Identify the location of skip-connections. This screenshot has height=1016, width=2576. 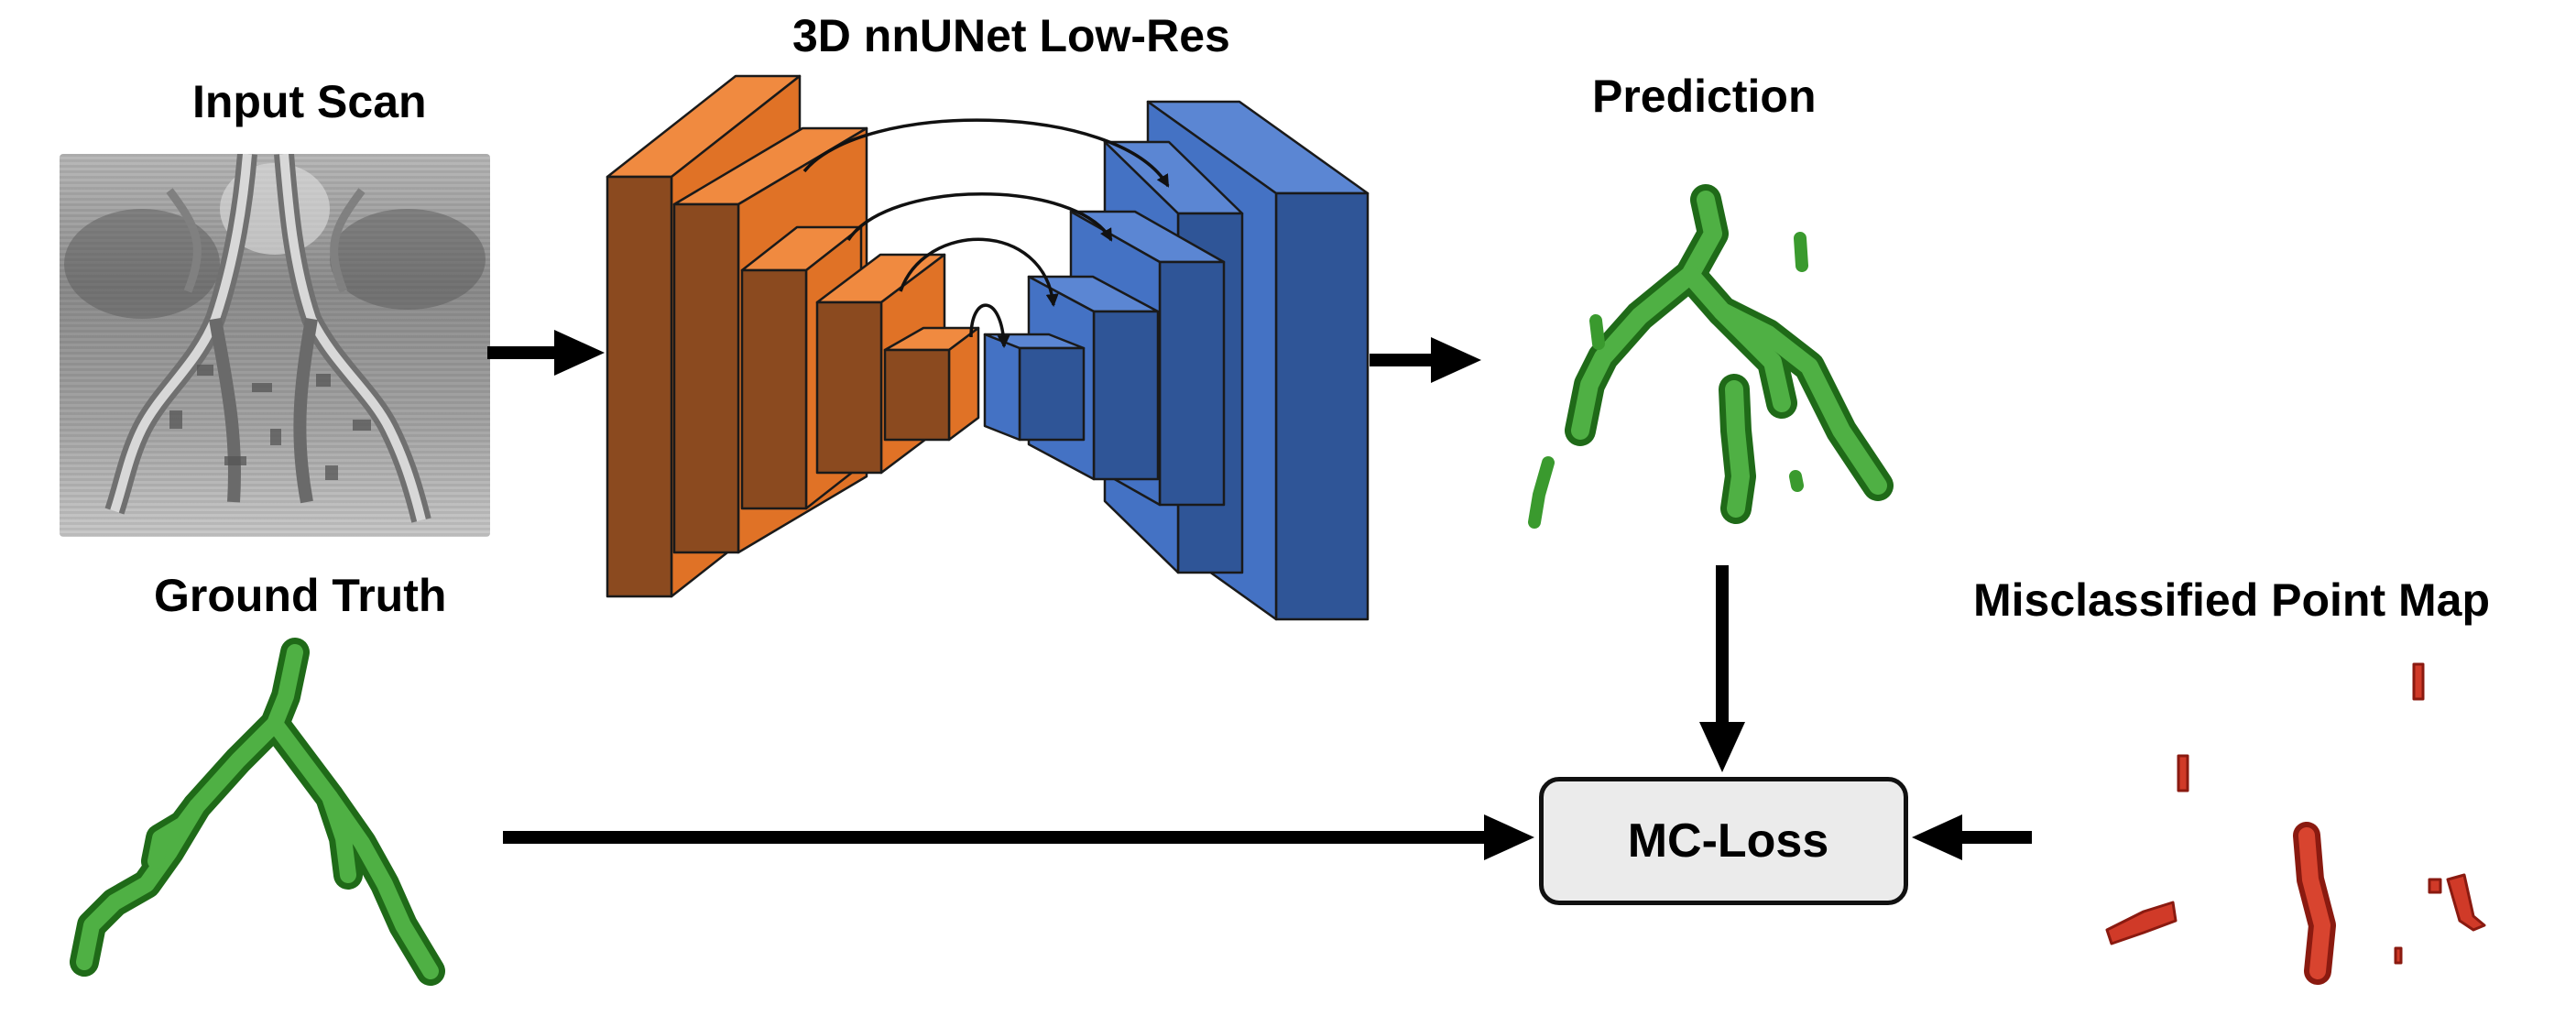
(986, 233).